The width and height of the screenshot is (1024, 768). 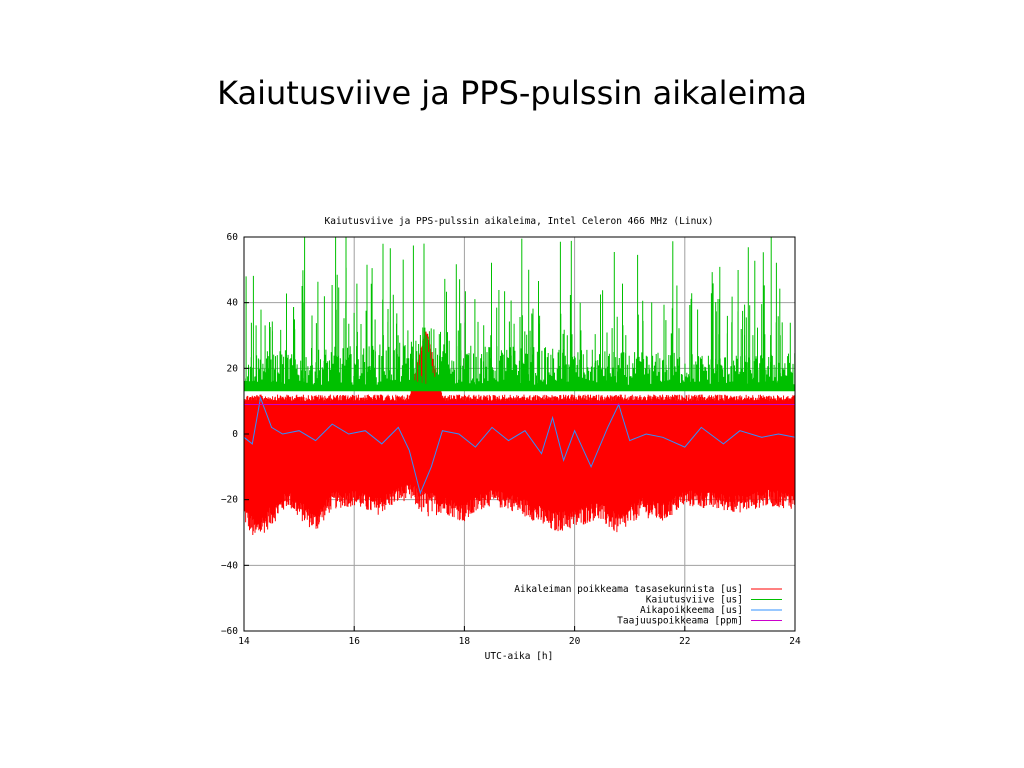 What do you see at coordinates (519, 314) in the screenshot?
I see `series-echo-delay` at bounding box center [519, 314].